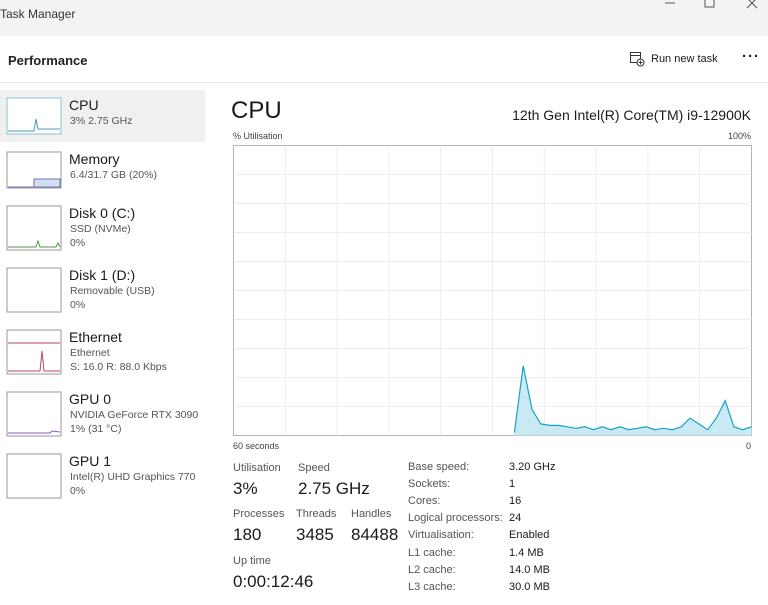  What do you see at coordinates (134, 415) in the screenshot?
I see `sidebar-item-detail: NVIDIA GeForce RTX 3090` at bounding box center [134, 415].